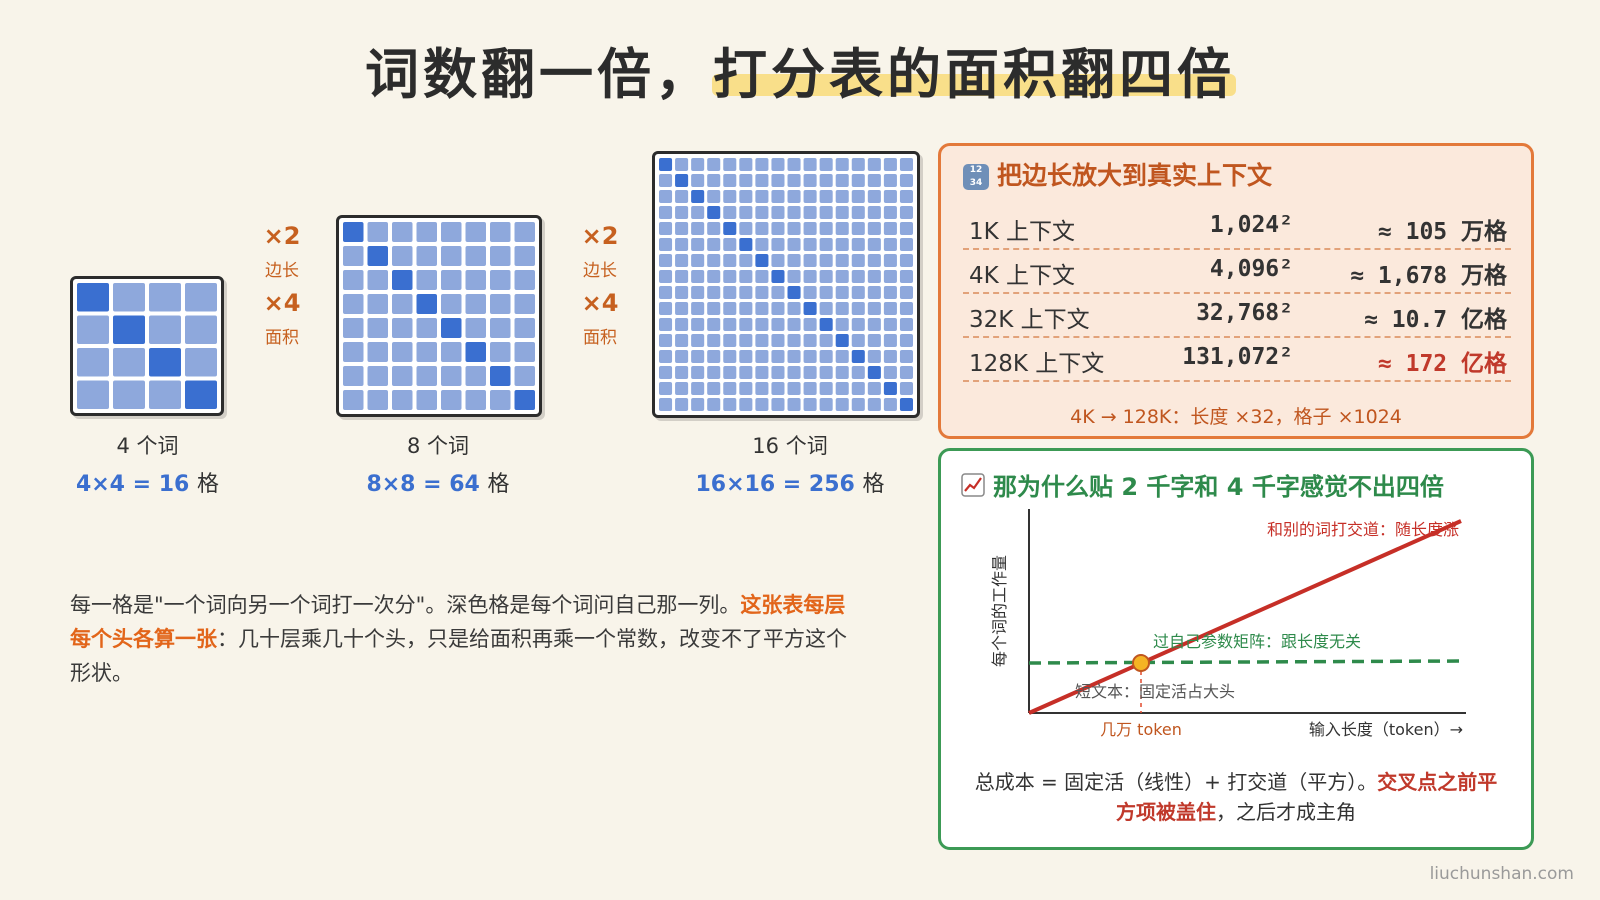  I want to click on context-label: 1K 上下文, so click(1022, 232).